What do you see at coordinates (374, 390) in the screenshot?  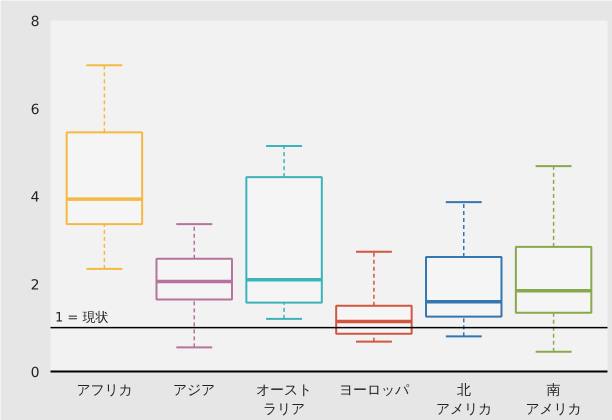 I see `x-tick-label: ヨーロッパ` at bounding box center [374, 390].